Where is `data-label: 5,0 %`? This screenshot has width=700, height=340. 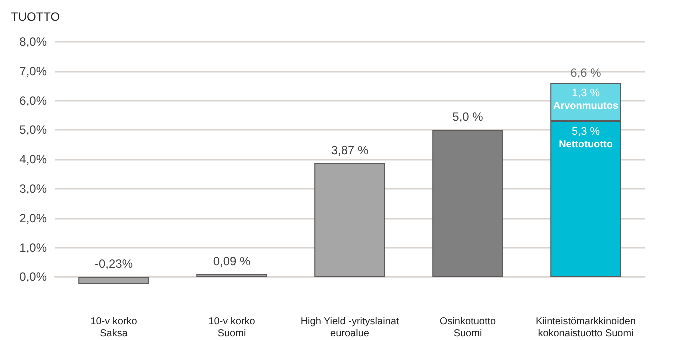
data-label: 5,0 % is located at coordinates (468, 117).